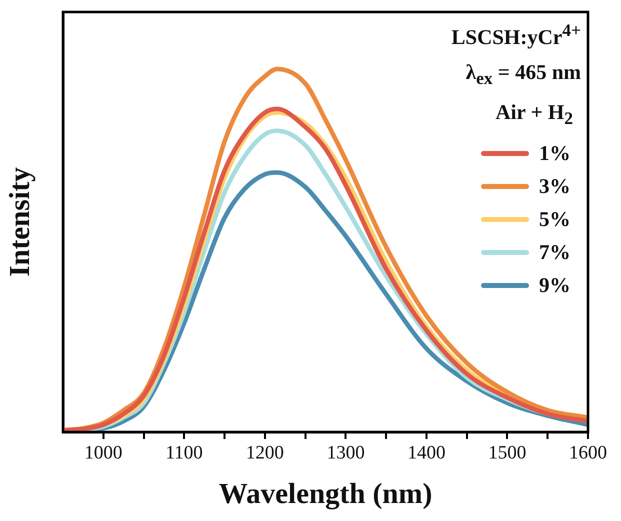 The height and width of the screenshot is (521, 621). I want to click on x-axis-title: Wavelength (nm), so click(325, 494).